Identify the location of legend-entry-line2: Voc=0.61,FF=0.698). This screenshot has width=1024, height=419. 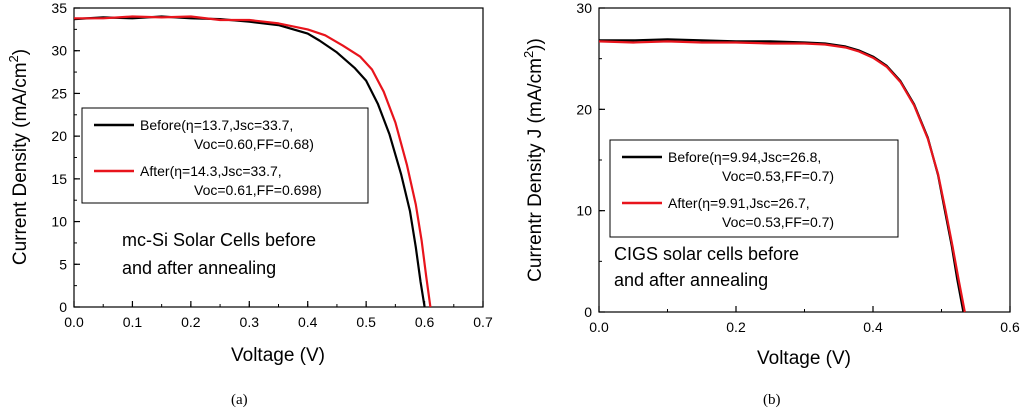
(258, 190).